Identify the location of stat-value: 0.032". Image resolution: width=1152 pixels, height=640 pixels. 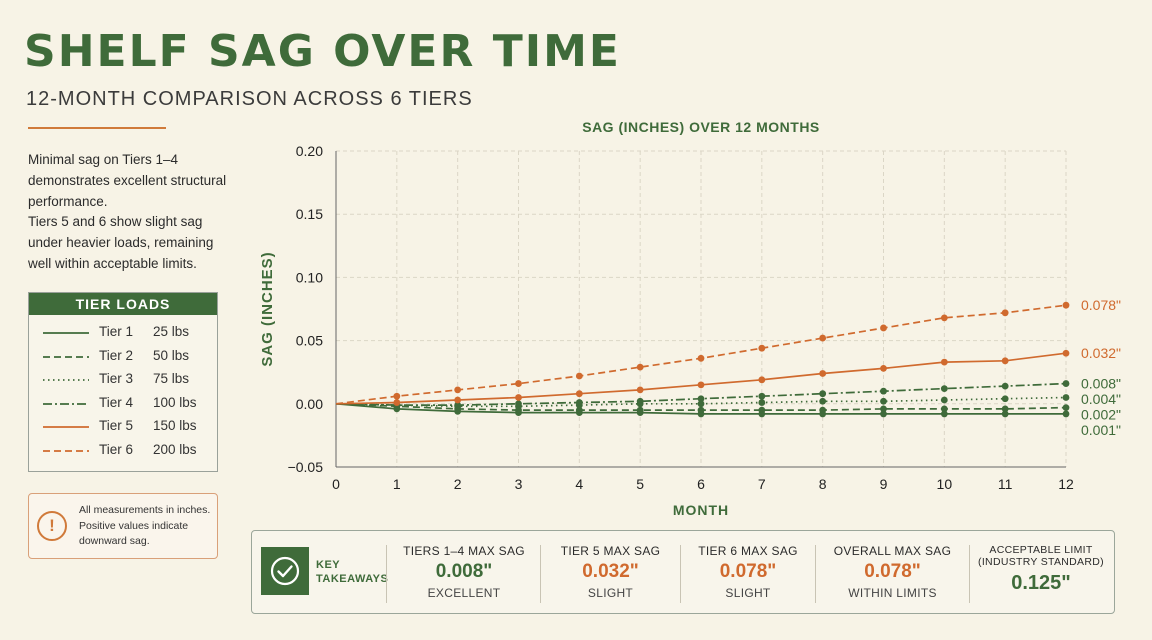
(610, 571).